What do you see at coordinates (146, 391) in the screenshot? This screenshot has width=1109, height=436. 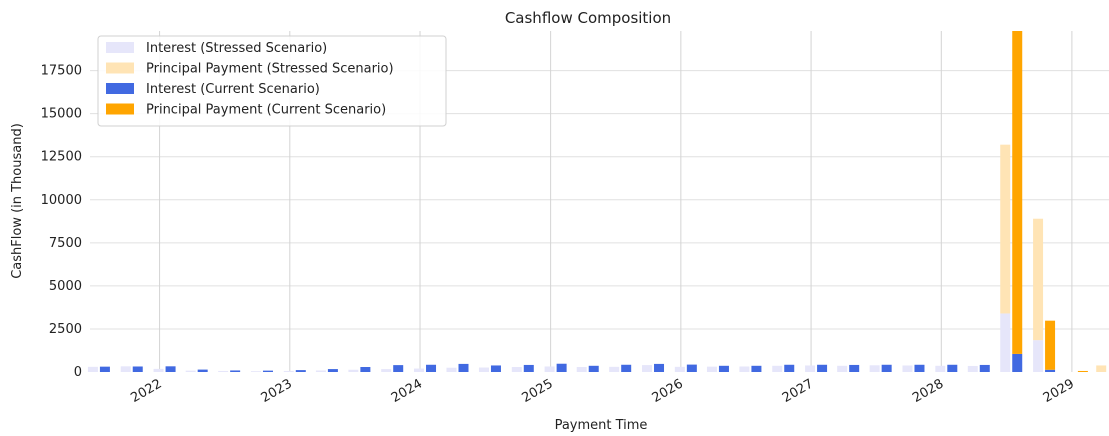 I see `x-tick-label: 2022` at bounding box center [146, 391].